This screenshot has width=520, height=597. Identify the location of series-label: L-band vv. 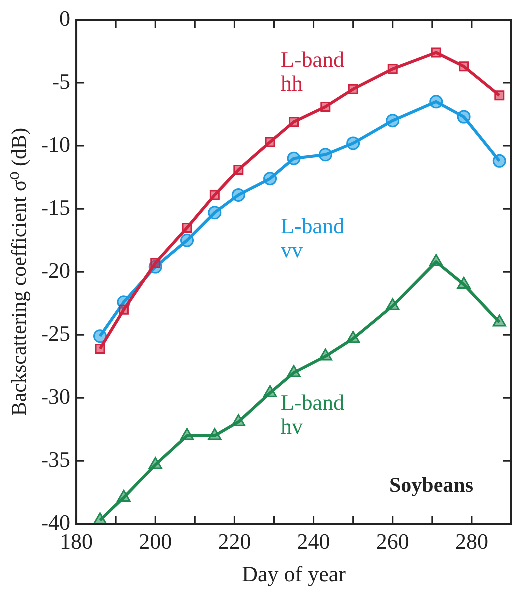
(312, 237).